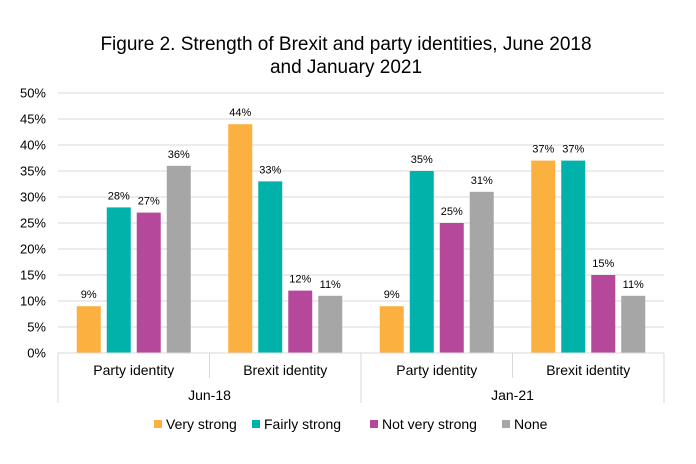 The image size is (696, 464). Describe the element at coordinates (33, 197) in the screenshot. I see `y-tick-label: 30%` at that location.